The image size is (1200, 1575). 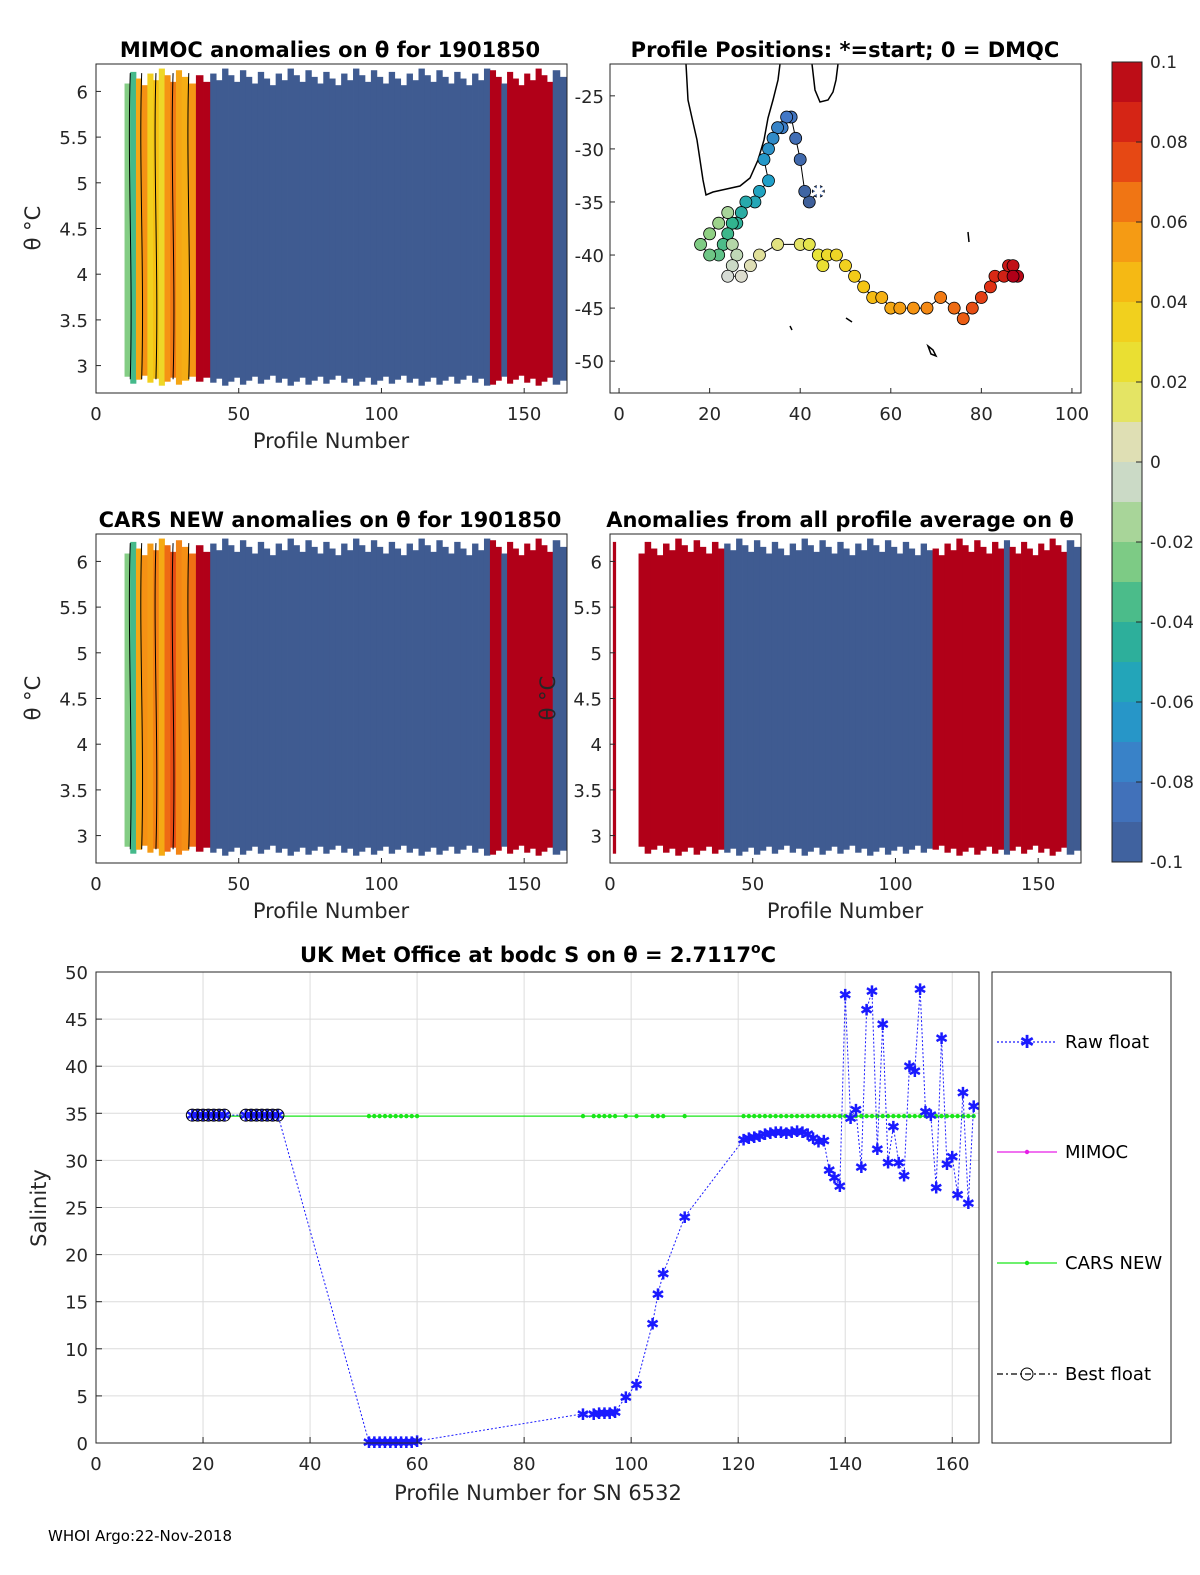 What do you see at coordinates (330, 50) in the screenshot?
I see `mimoc-title: MIMOC anomalies on θ for 1901850` at bounding box center [330, 50].